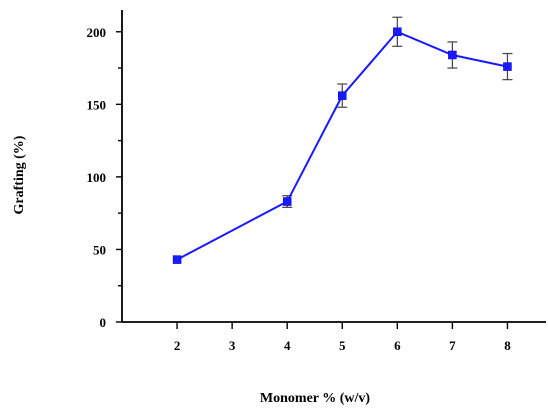 This screenshot has height=412, width=548. Describe the element at coordinates (97, 177) in the screenshot. I see `y-tick-label-100: 100` at that location.